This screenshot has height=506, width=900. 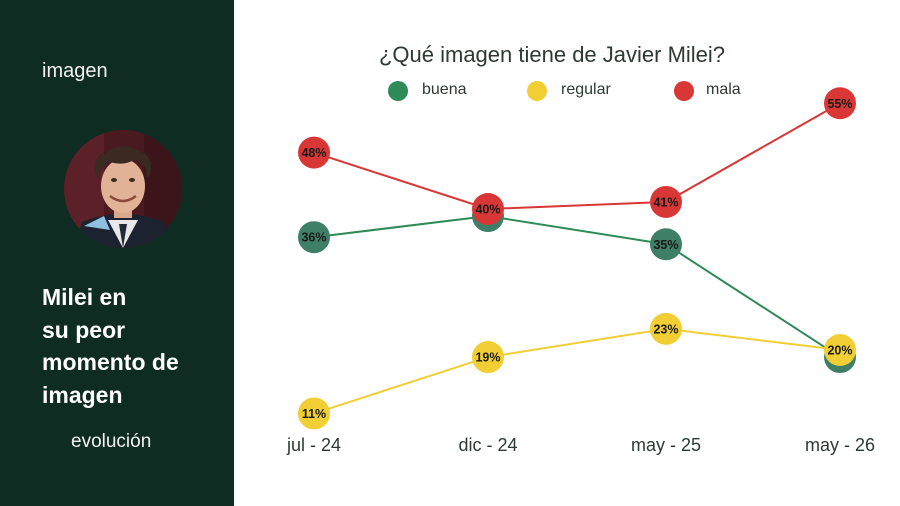 I want to click on x-tick-label: may - 25, so click(x=666, y=445).